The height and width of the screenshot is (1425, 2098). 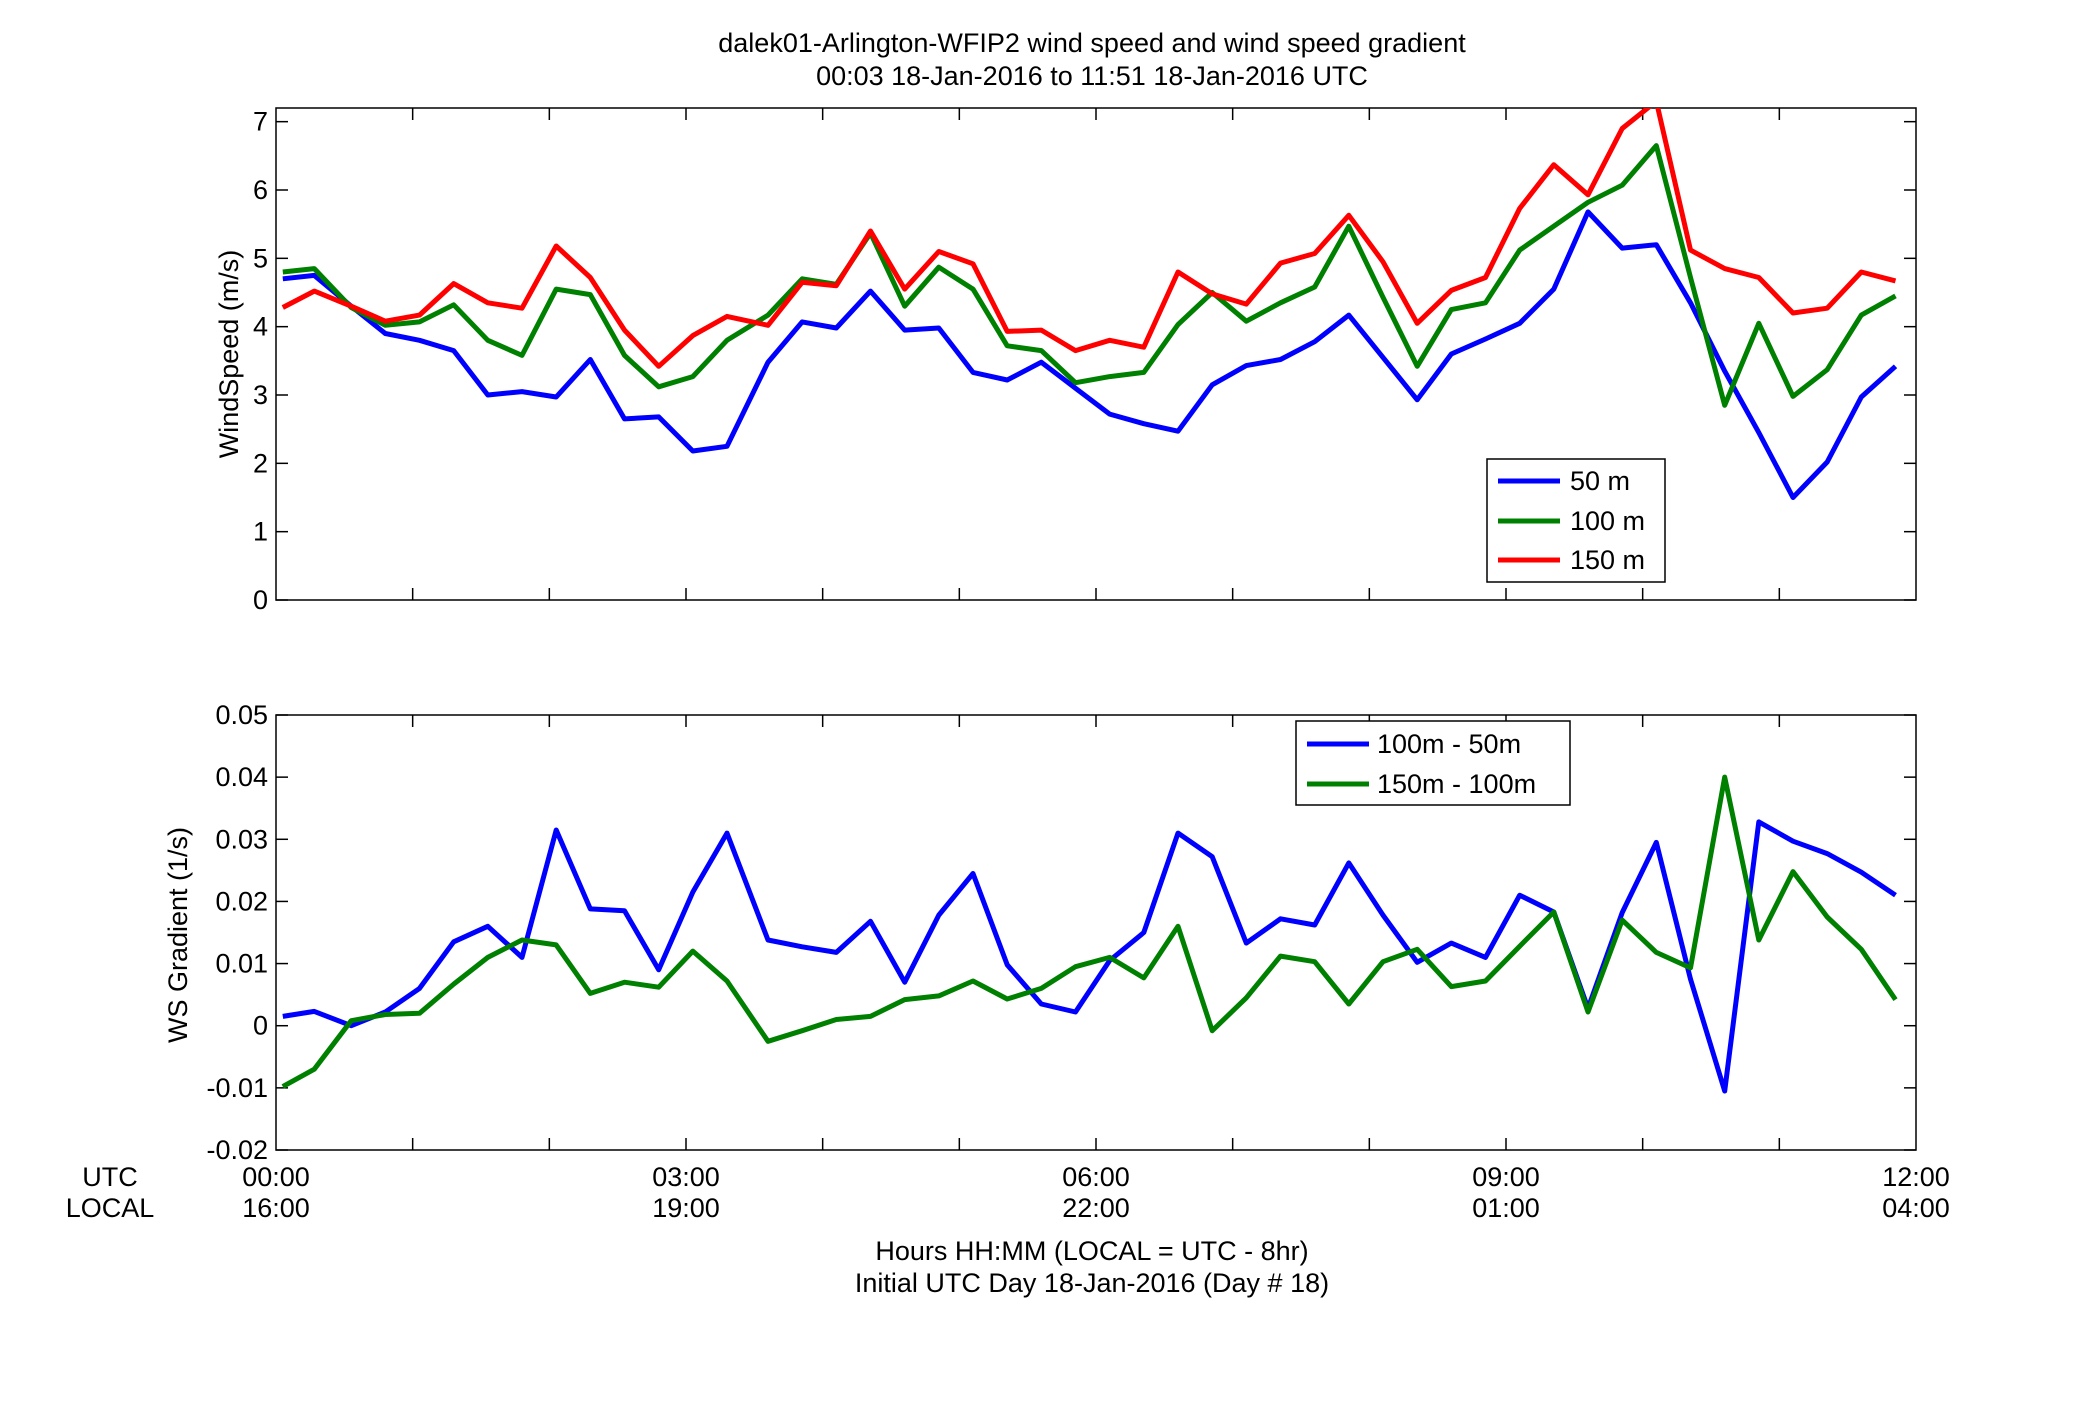 What do you see at coordinates (1089, 238) in the screenshot?
I see `series-line-150-m` at bounding box center [1089, 238].